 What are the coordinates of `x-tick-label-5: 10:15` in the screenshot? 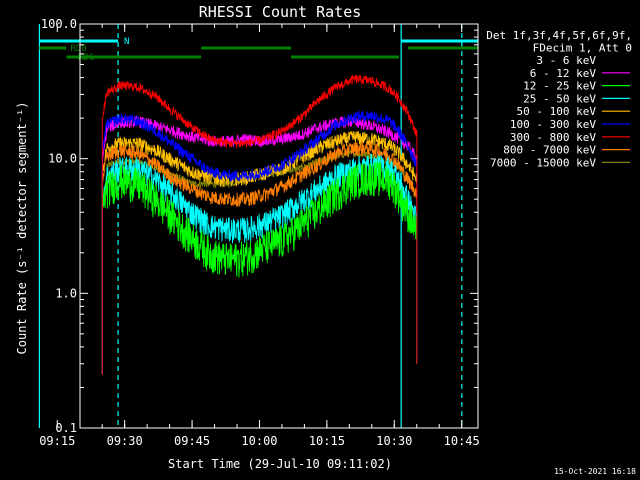 It's located at (327, 441).